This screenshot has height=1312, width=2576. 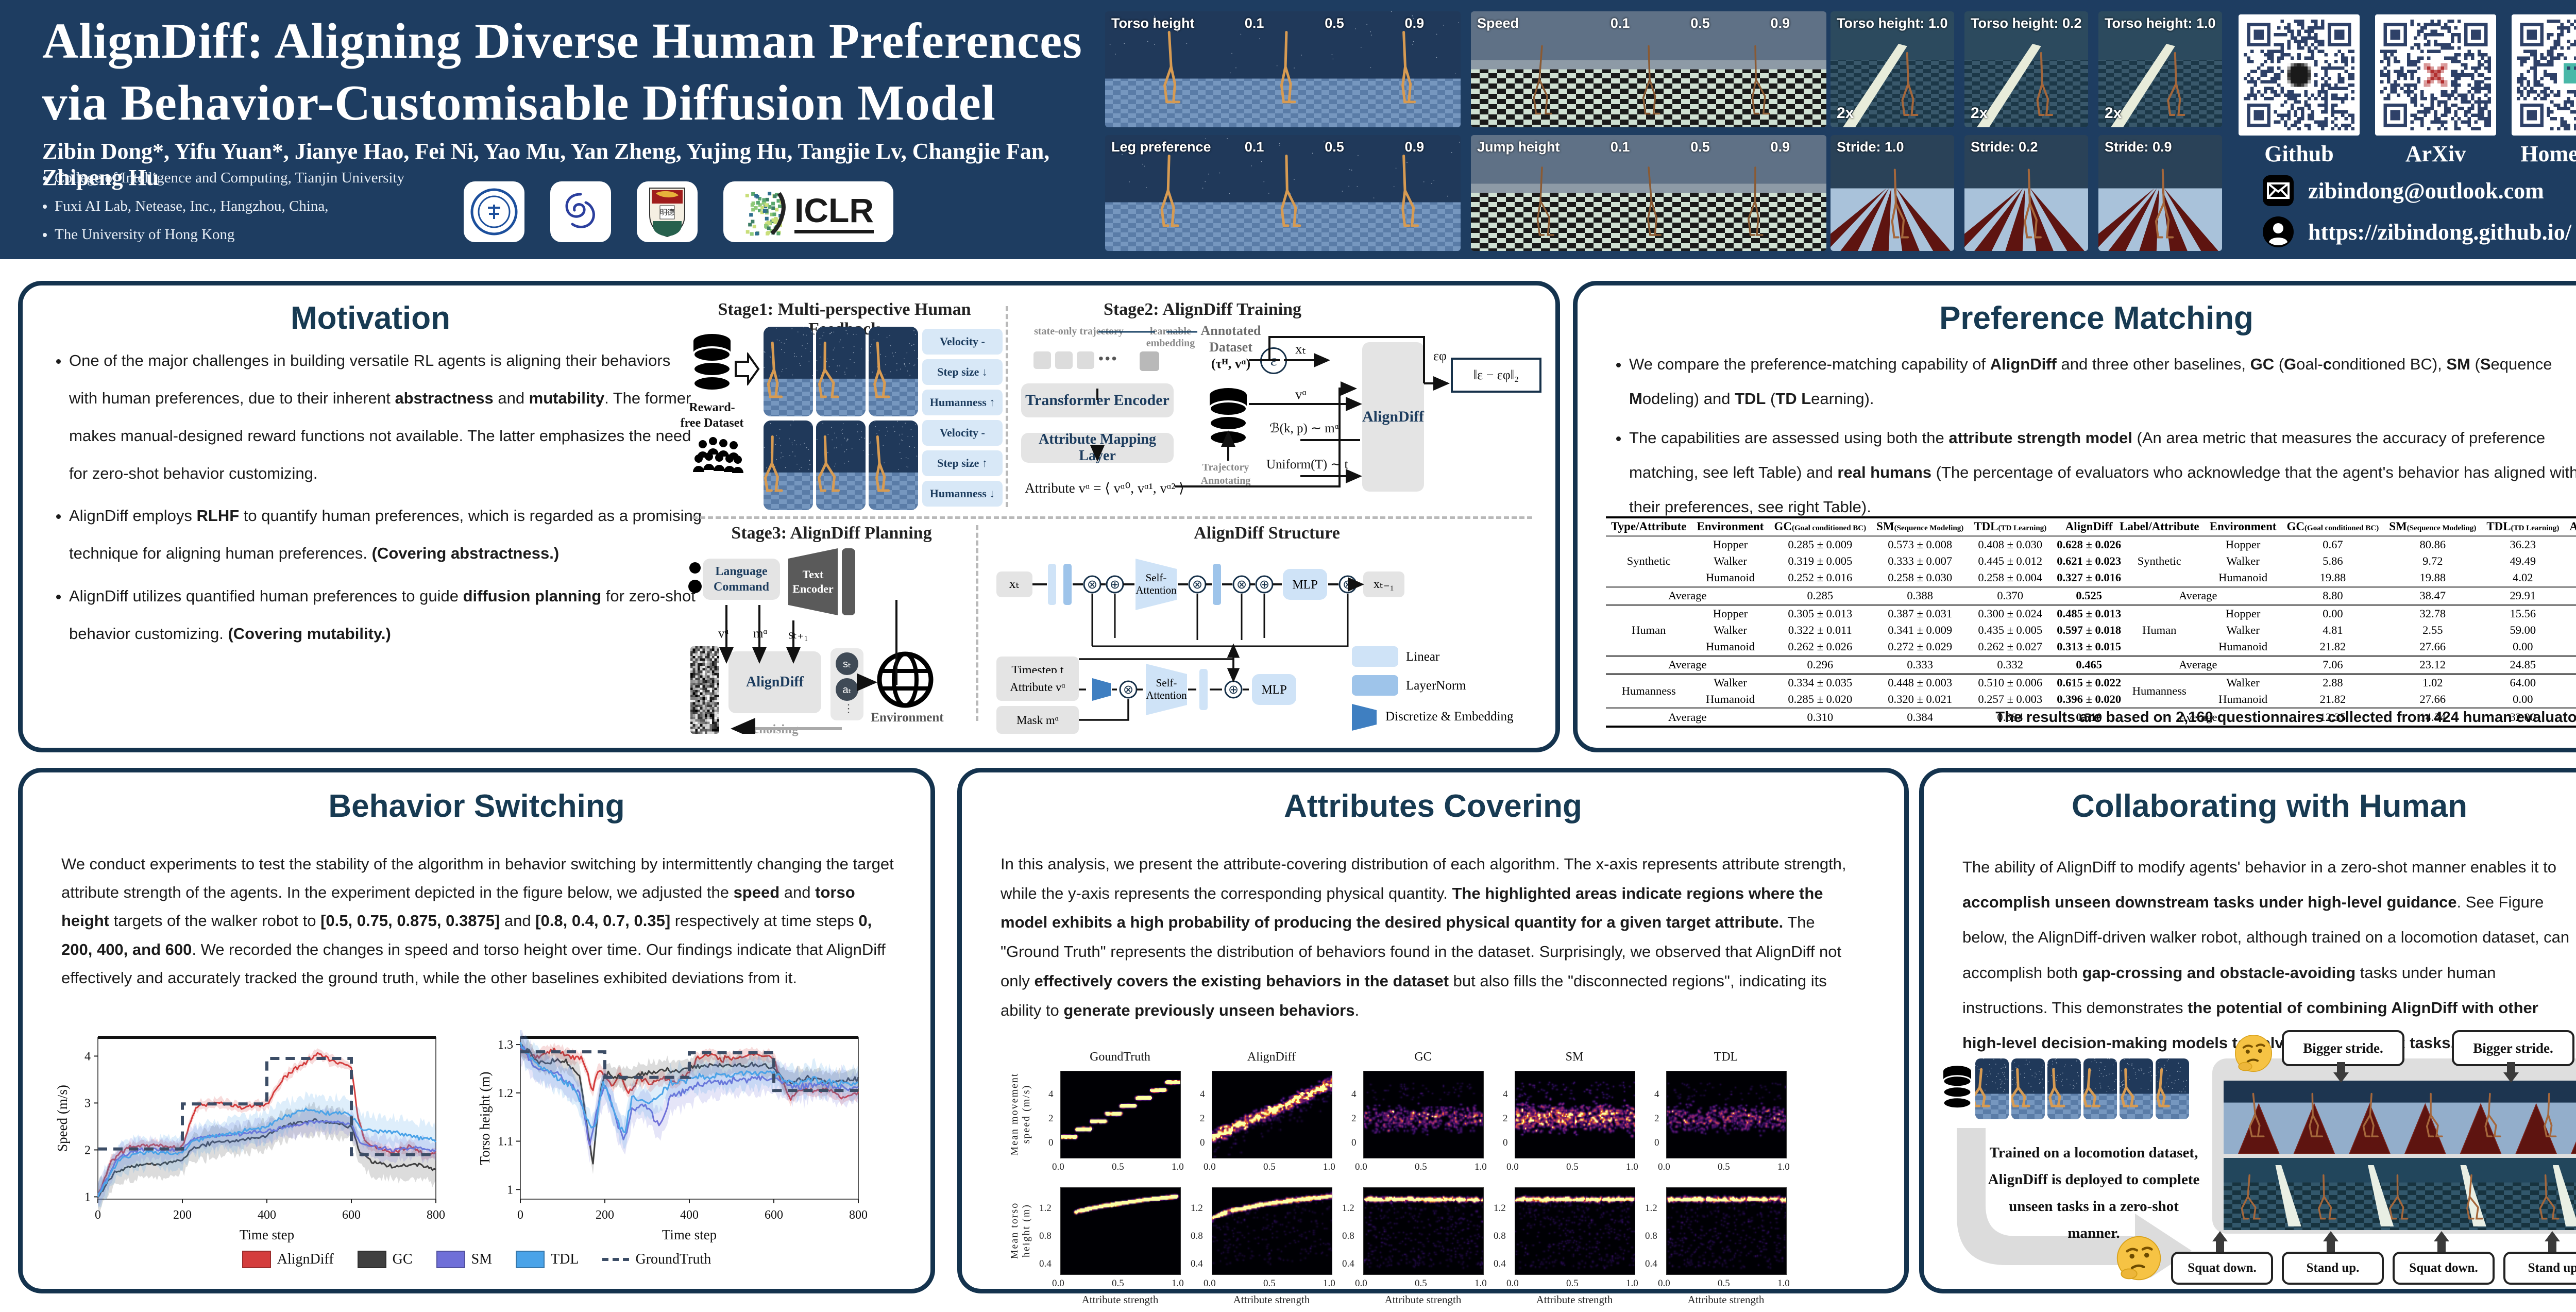 What do you see at coordinates (1700, 23) in the screenshot?
I see `demo-strength-value: 0.5` at bounding box center [1700, 23].